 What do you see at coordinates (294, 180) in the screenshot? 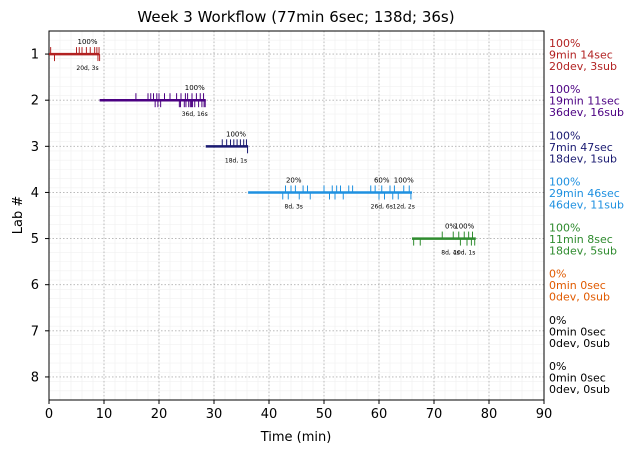
I see `completion-label: 20%` at bounding box center [294, 180].